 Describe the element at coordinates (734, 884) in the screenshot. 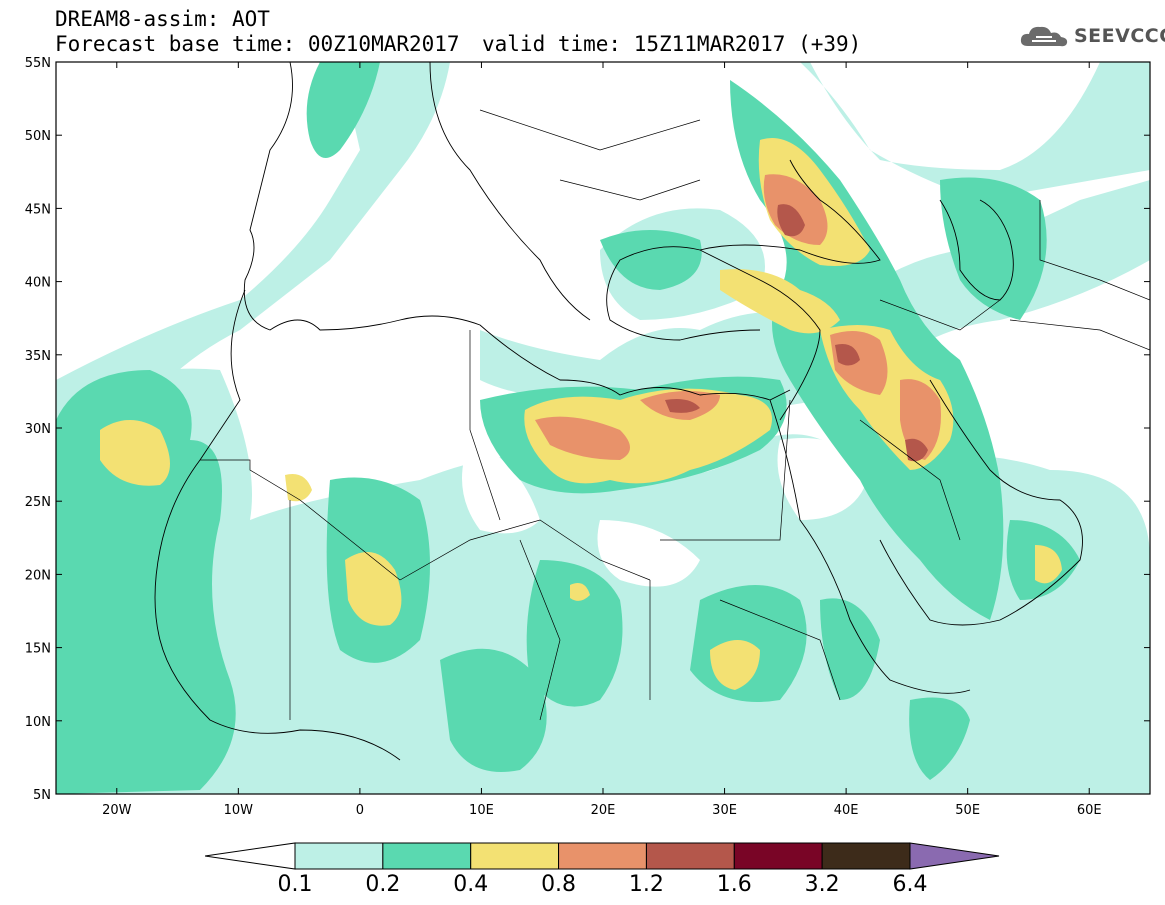

I see `colorbar-level-label: 1.6` at that location.